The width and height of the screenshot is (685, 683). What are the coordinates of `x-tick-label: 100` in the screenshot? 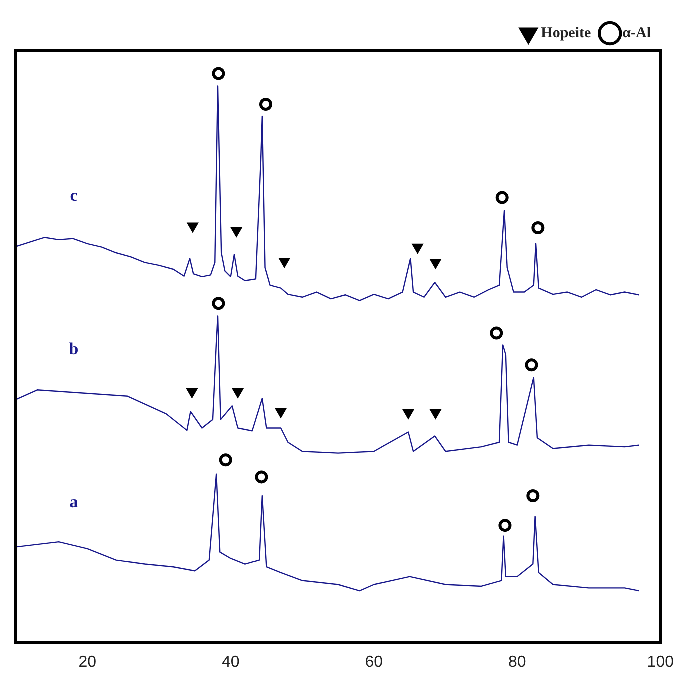 It's located at (660, 662).